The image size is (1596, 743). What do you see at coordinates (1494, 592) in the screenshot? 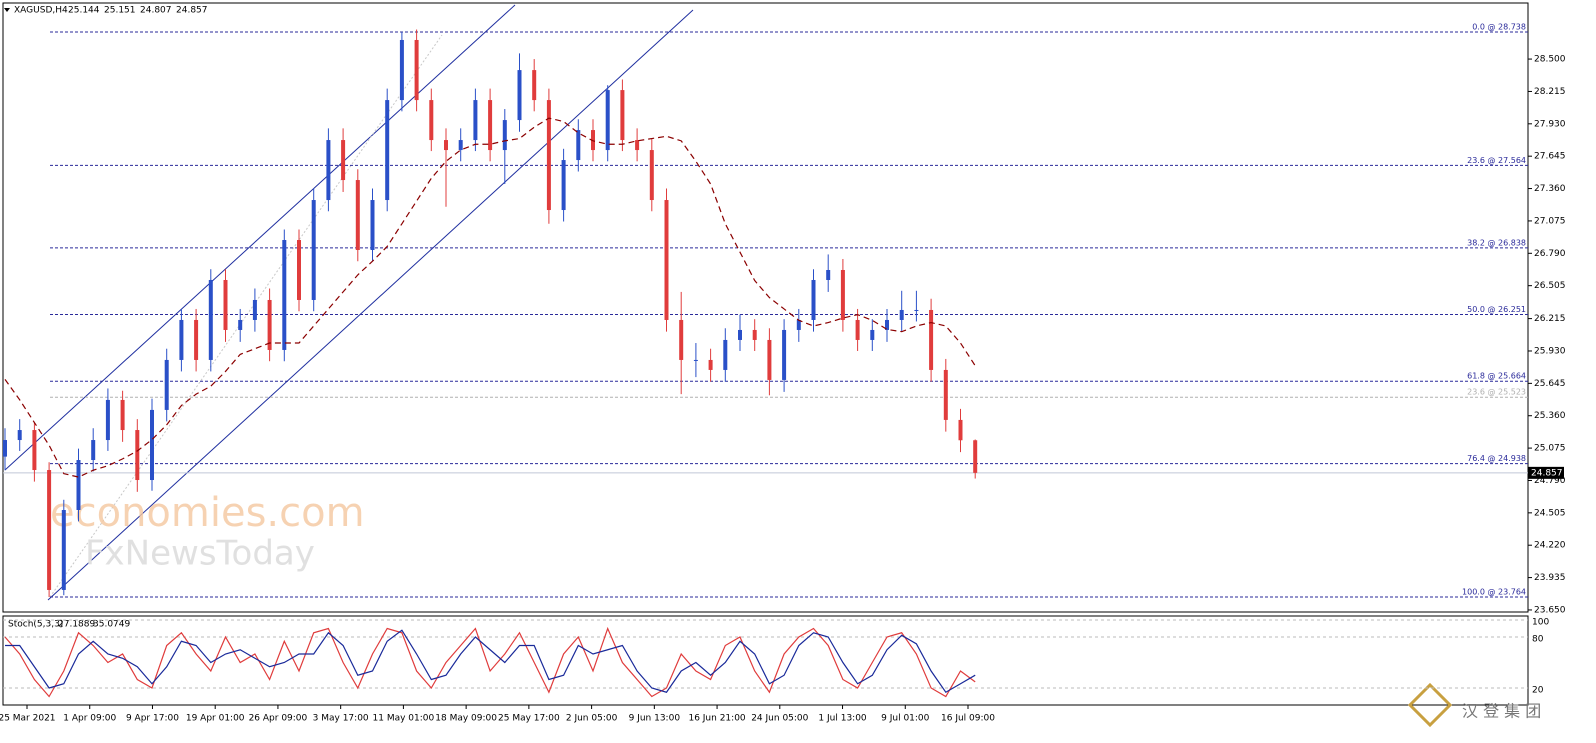
I see `fib-label: 100.0 @ 23.764` at bounding box center [1494, 592].